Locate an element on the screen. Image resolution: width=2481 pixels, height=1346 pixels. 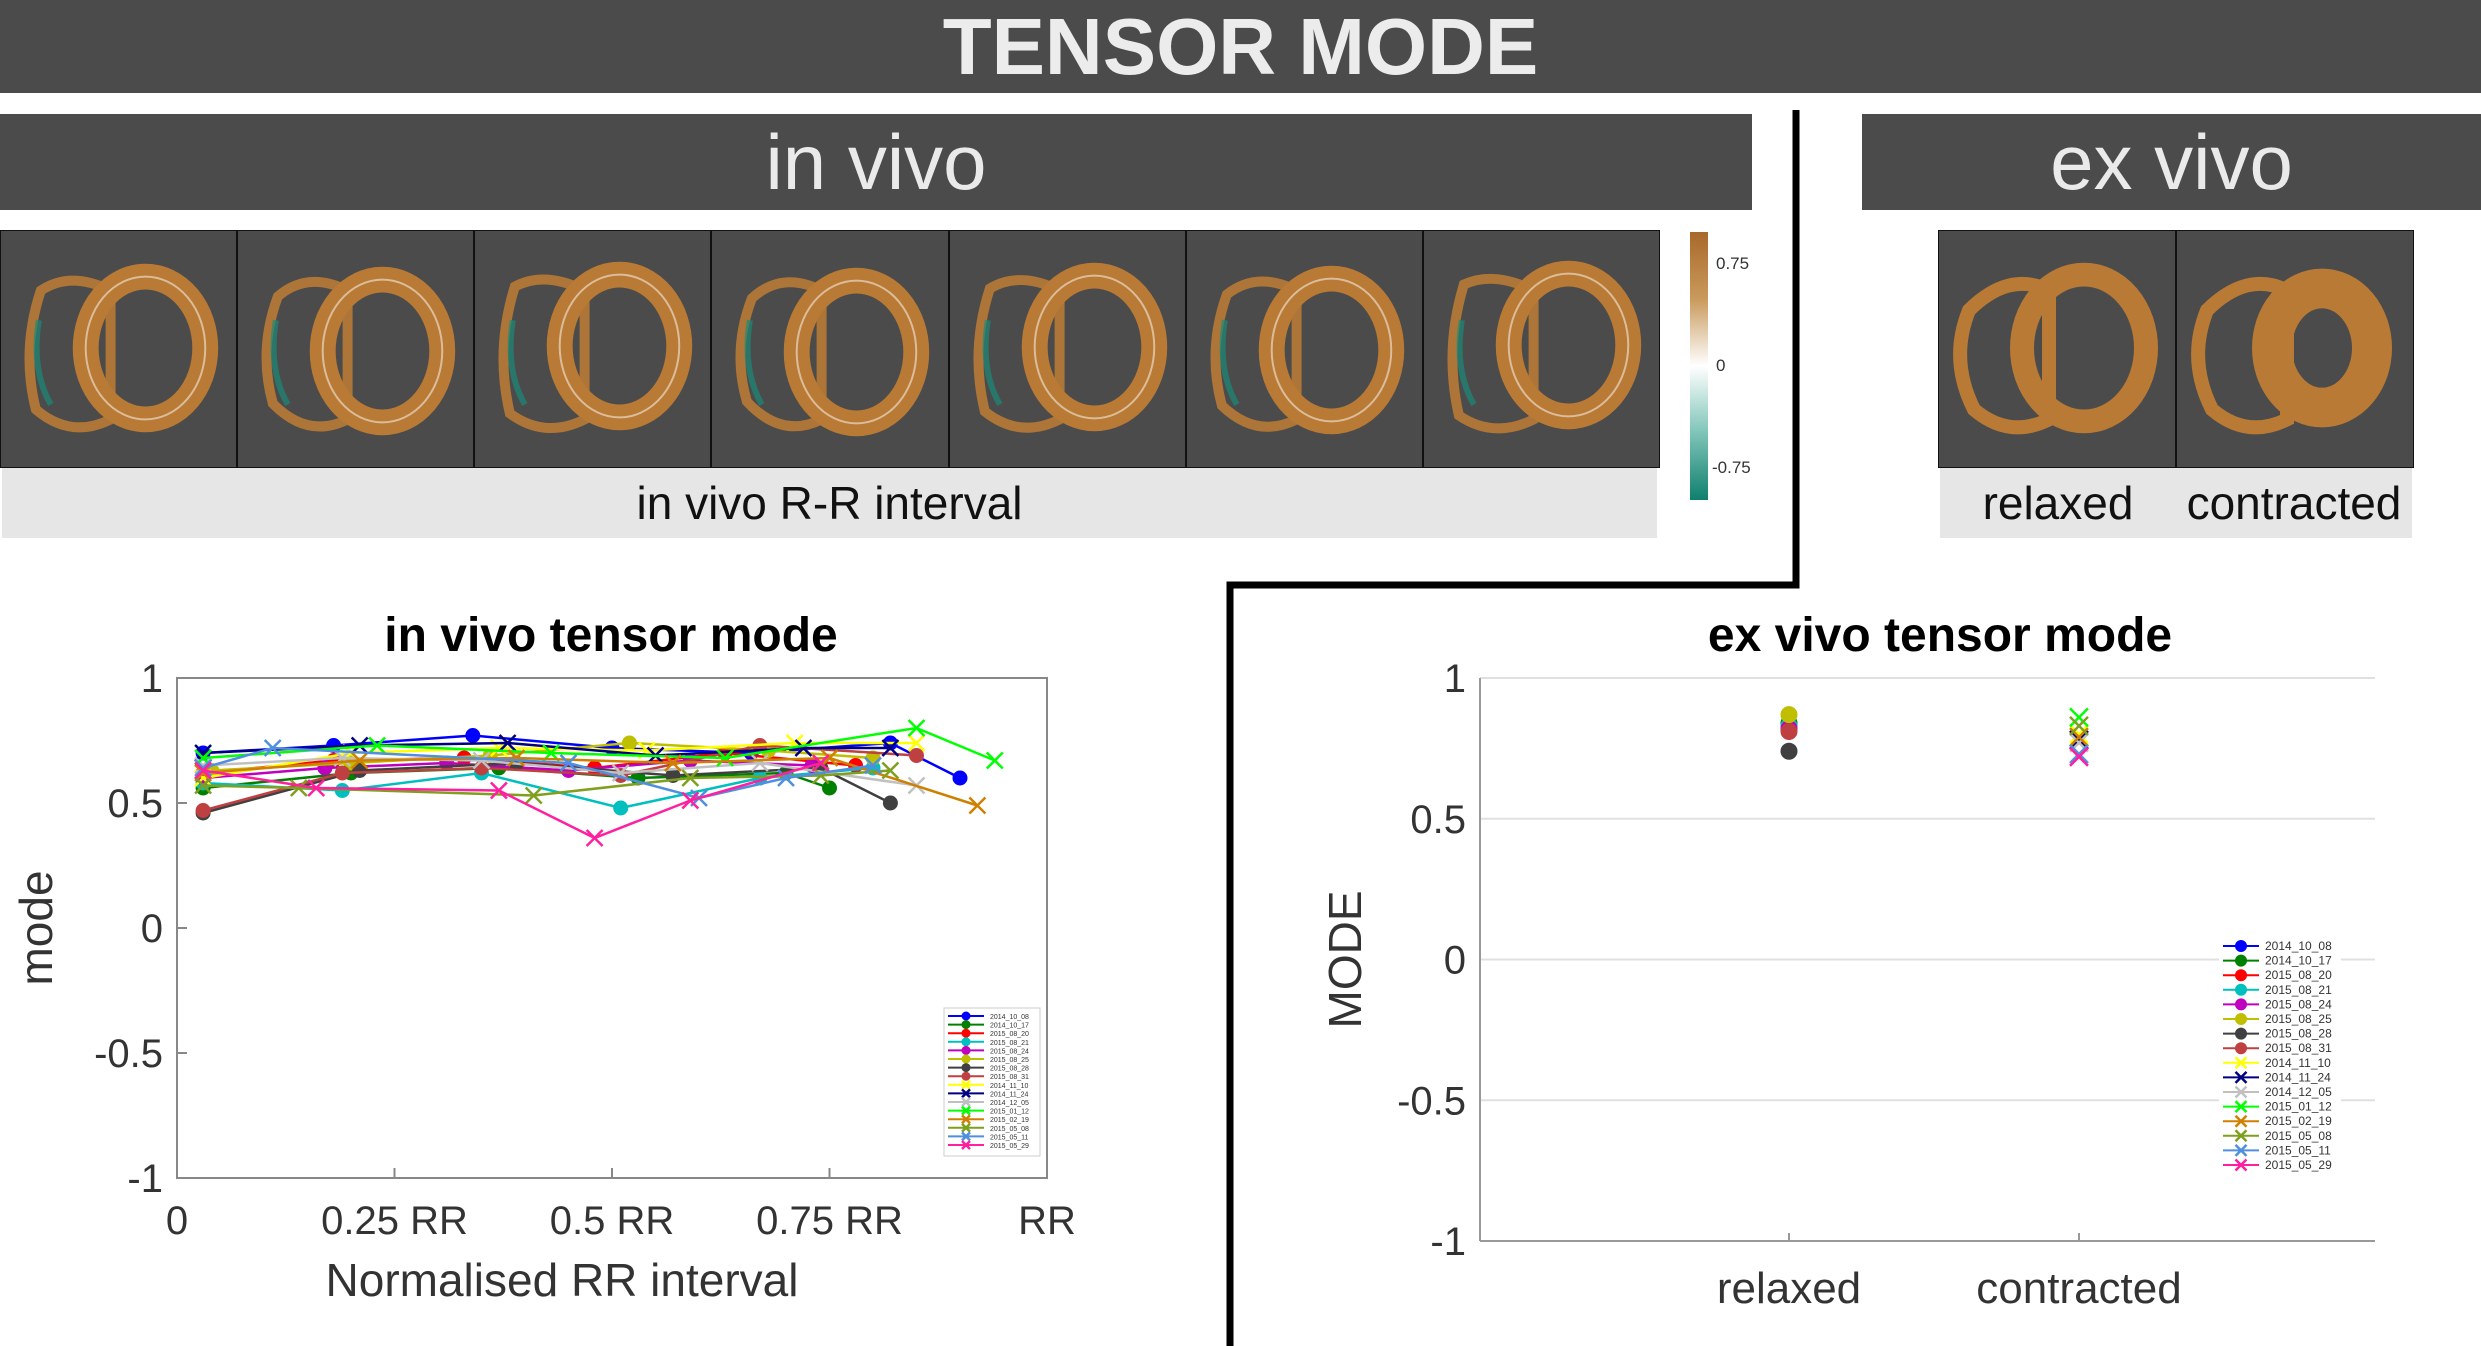
x-tick-label: relaxed is located at coordinates (1789, 1288).